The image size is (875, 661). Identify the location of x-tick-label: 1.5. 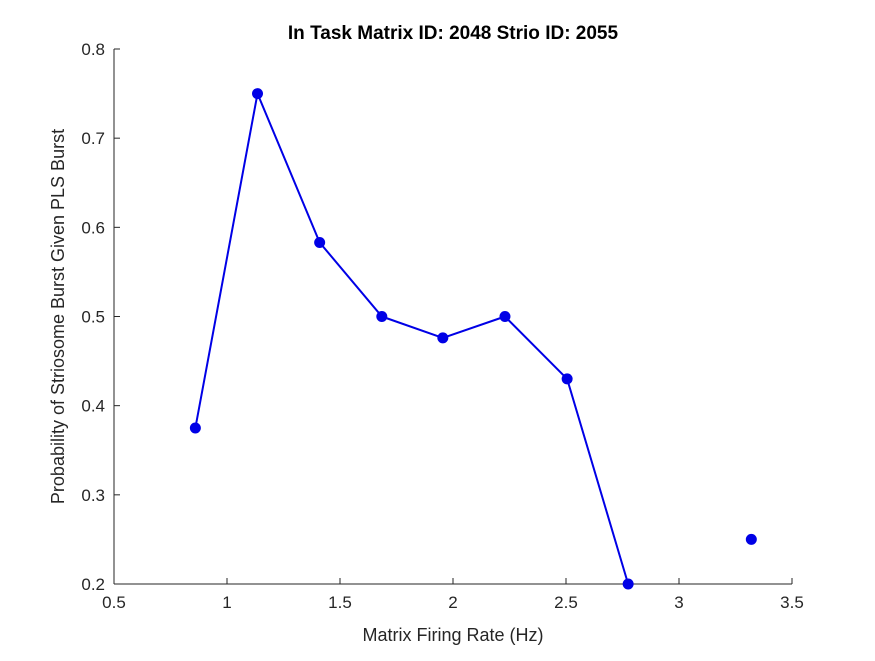
(340, 602).